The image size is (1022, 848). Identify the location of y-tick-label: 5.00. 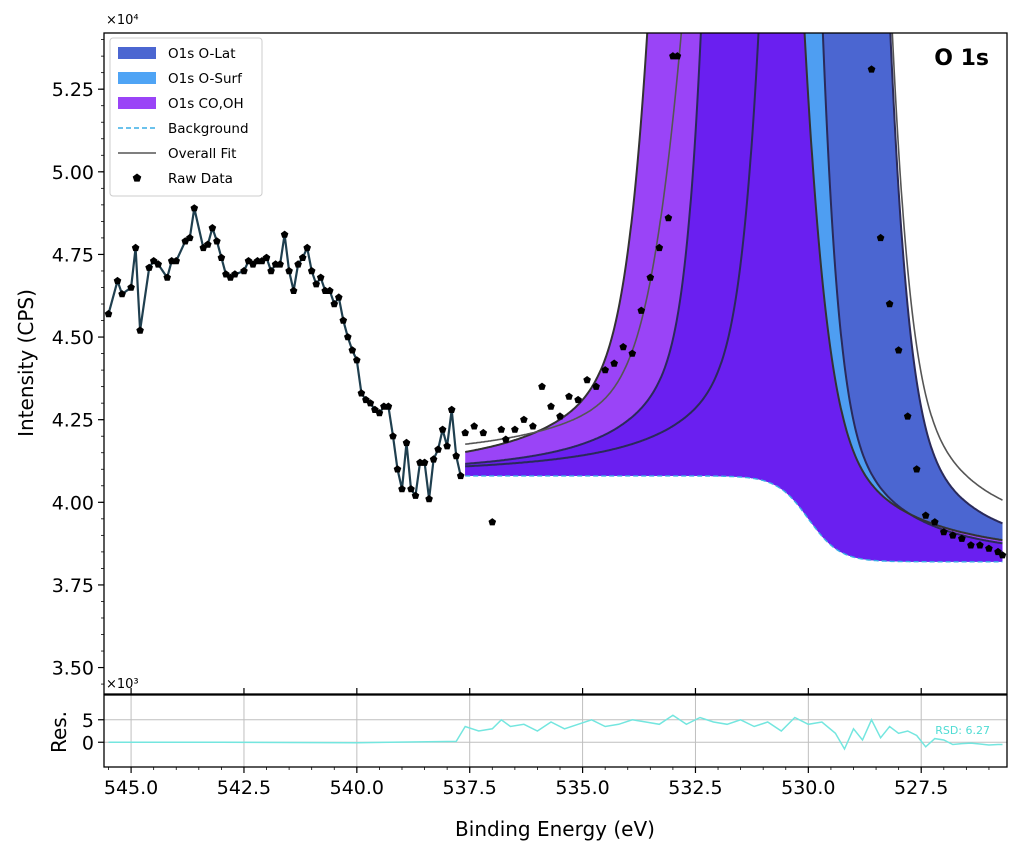
(73, 173).